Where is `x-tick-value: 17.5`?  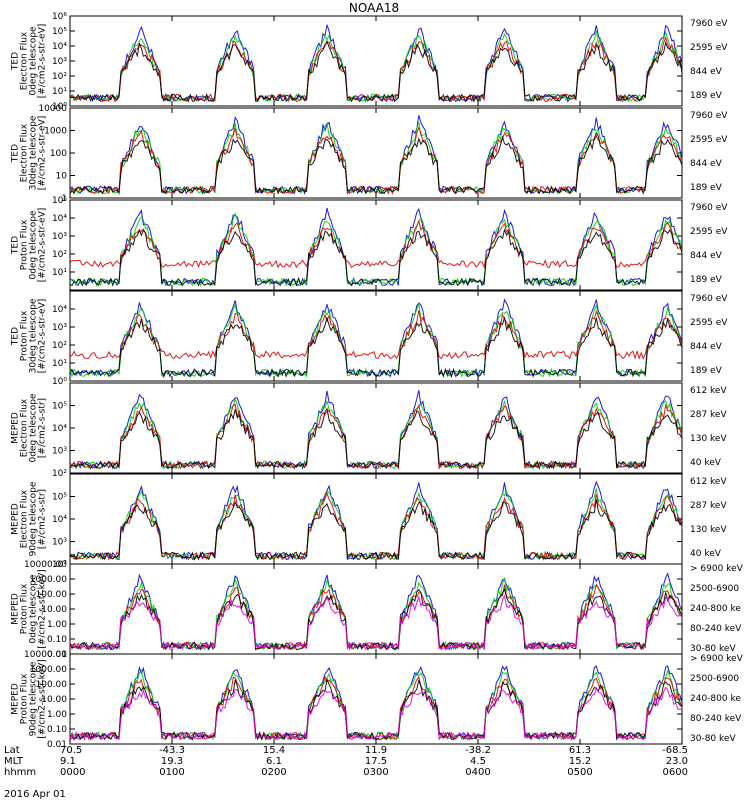
x-tick-value: 17.5 is located at coordinates (376, 761).